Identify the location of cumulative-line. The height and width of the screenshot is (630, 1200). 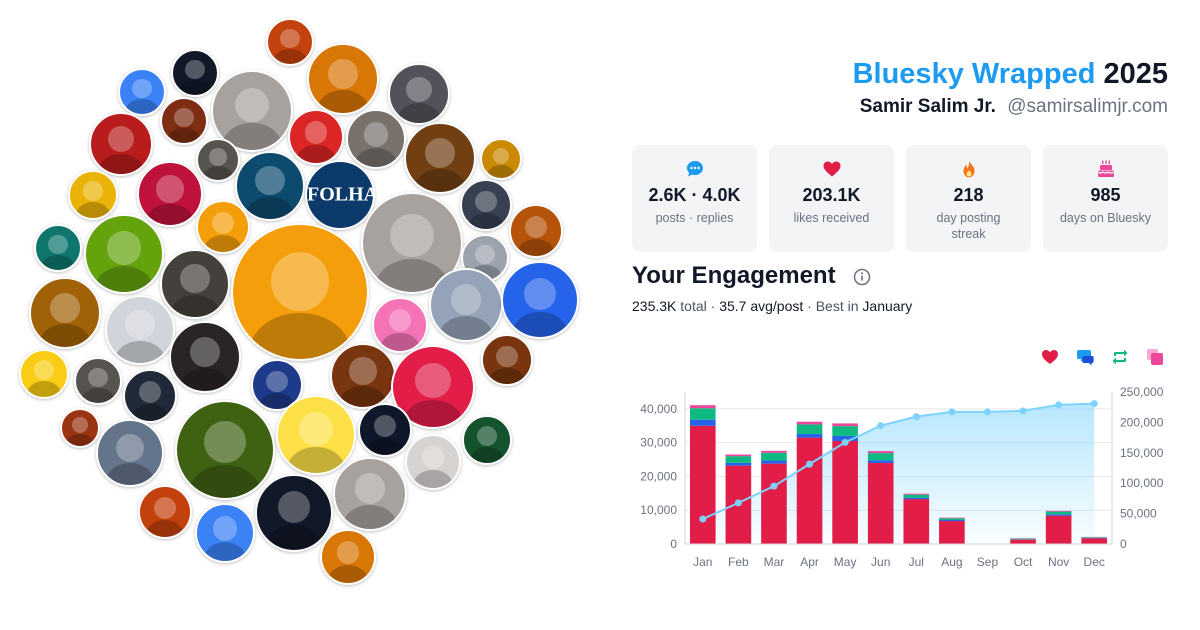
(898, 461).